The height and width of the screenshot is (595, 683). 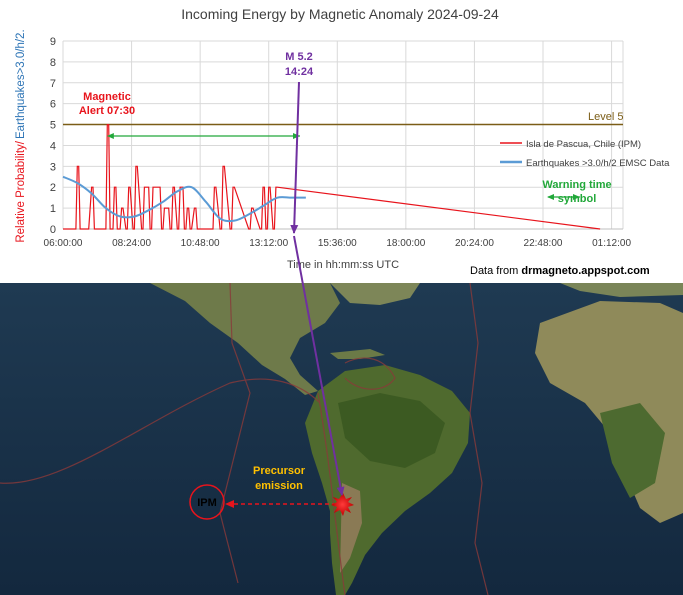 I want to click on level-5-label: Level 5, so click(x=605, y=117).